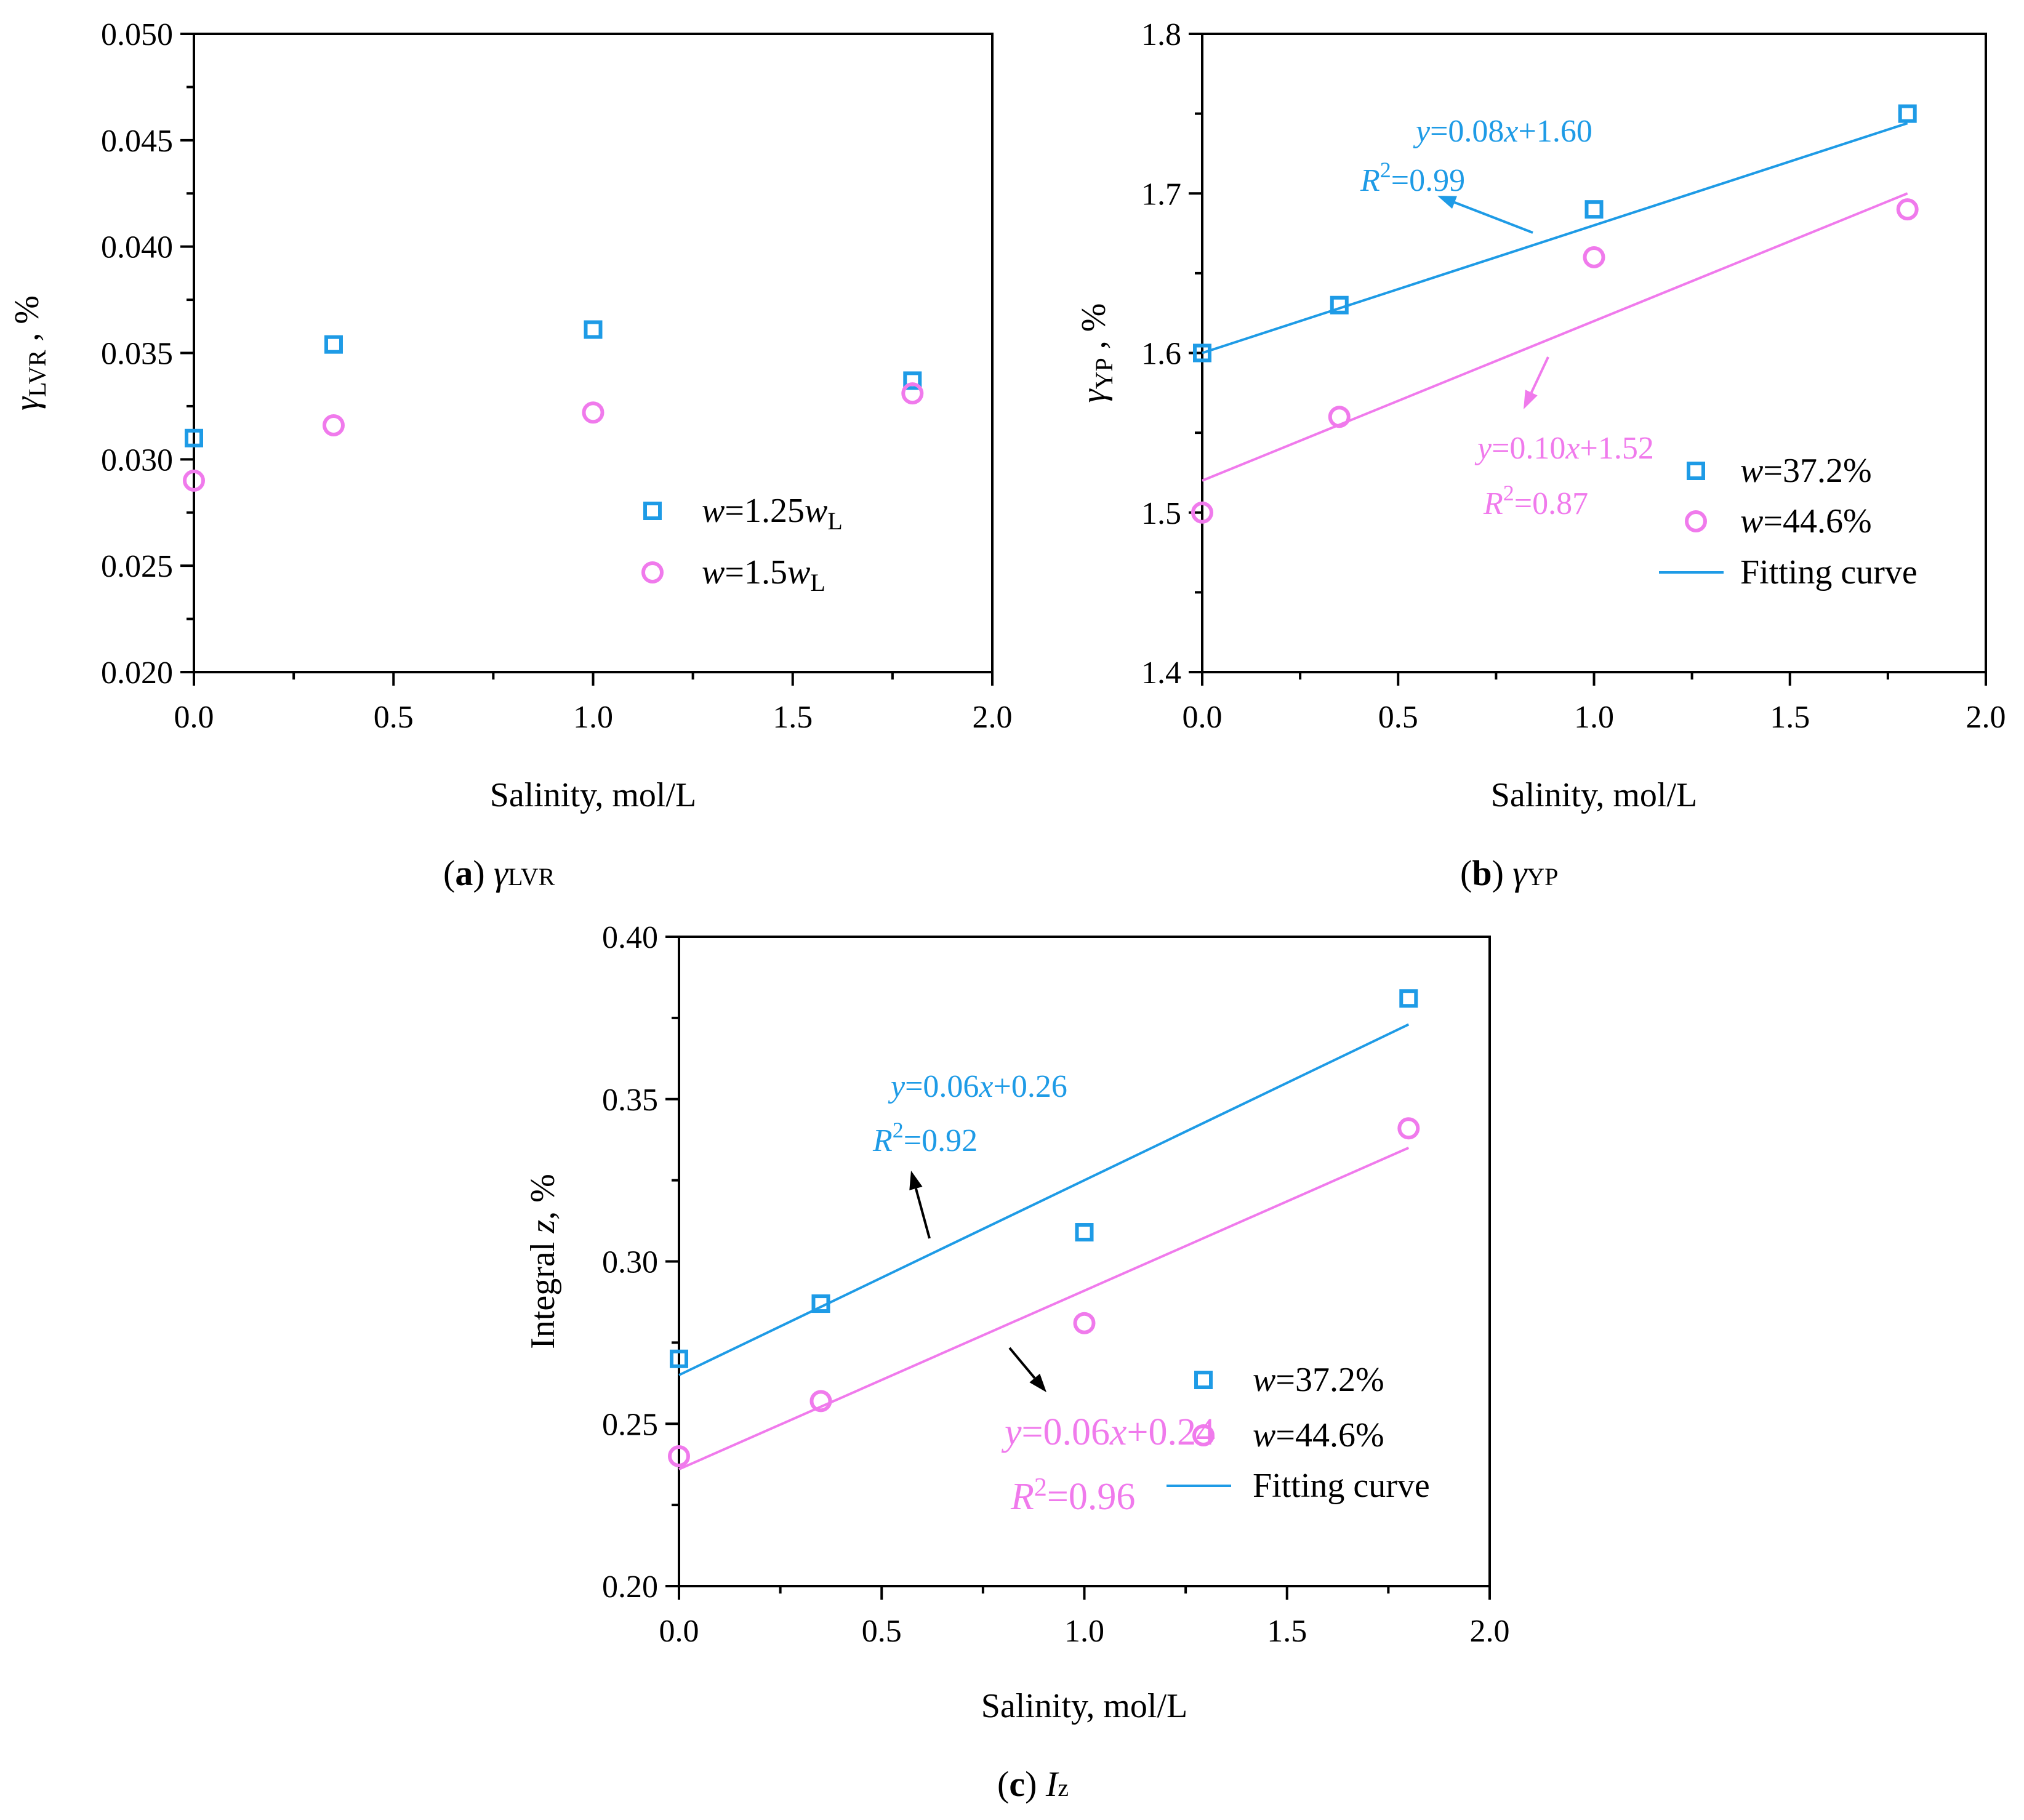 This screenshot has height=1820, width=2024. What do you see at coordinates (630, 1262) in the screenshot?
I see `y-tick-label: 0.30` at bounding box center [630, 1262].